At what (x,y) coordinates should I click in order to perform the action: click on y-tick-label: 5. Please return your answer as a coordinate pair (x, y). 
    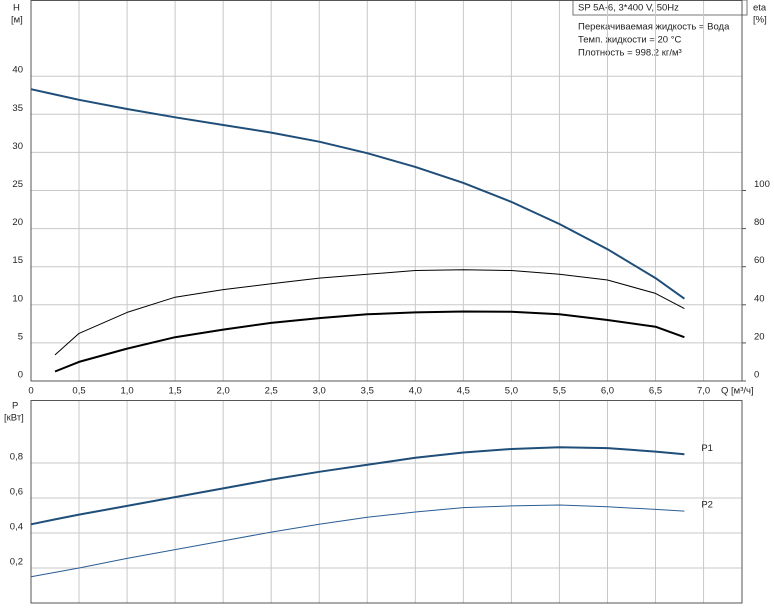
    Looking at the image, I should click on (20, 336).